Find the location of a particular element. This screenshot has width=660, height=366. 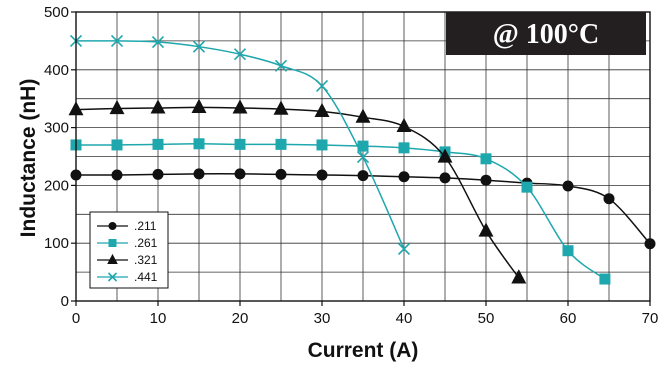

x-tick-label: 30 is located at coordinates (322, 318).